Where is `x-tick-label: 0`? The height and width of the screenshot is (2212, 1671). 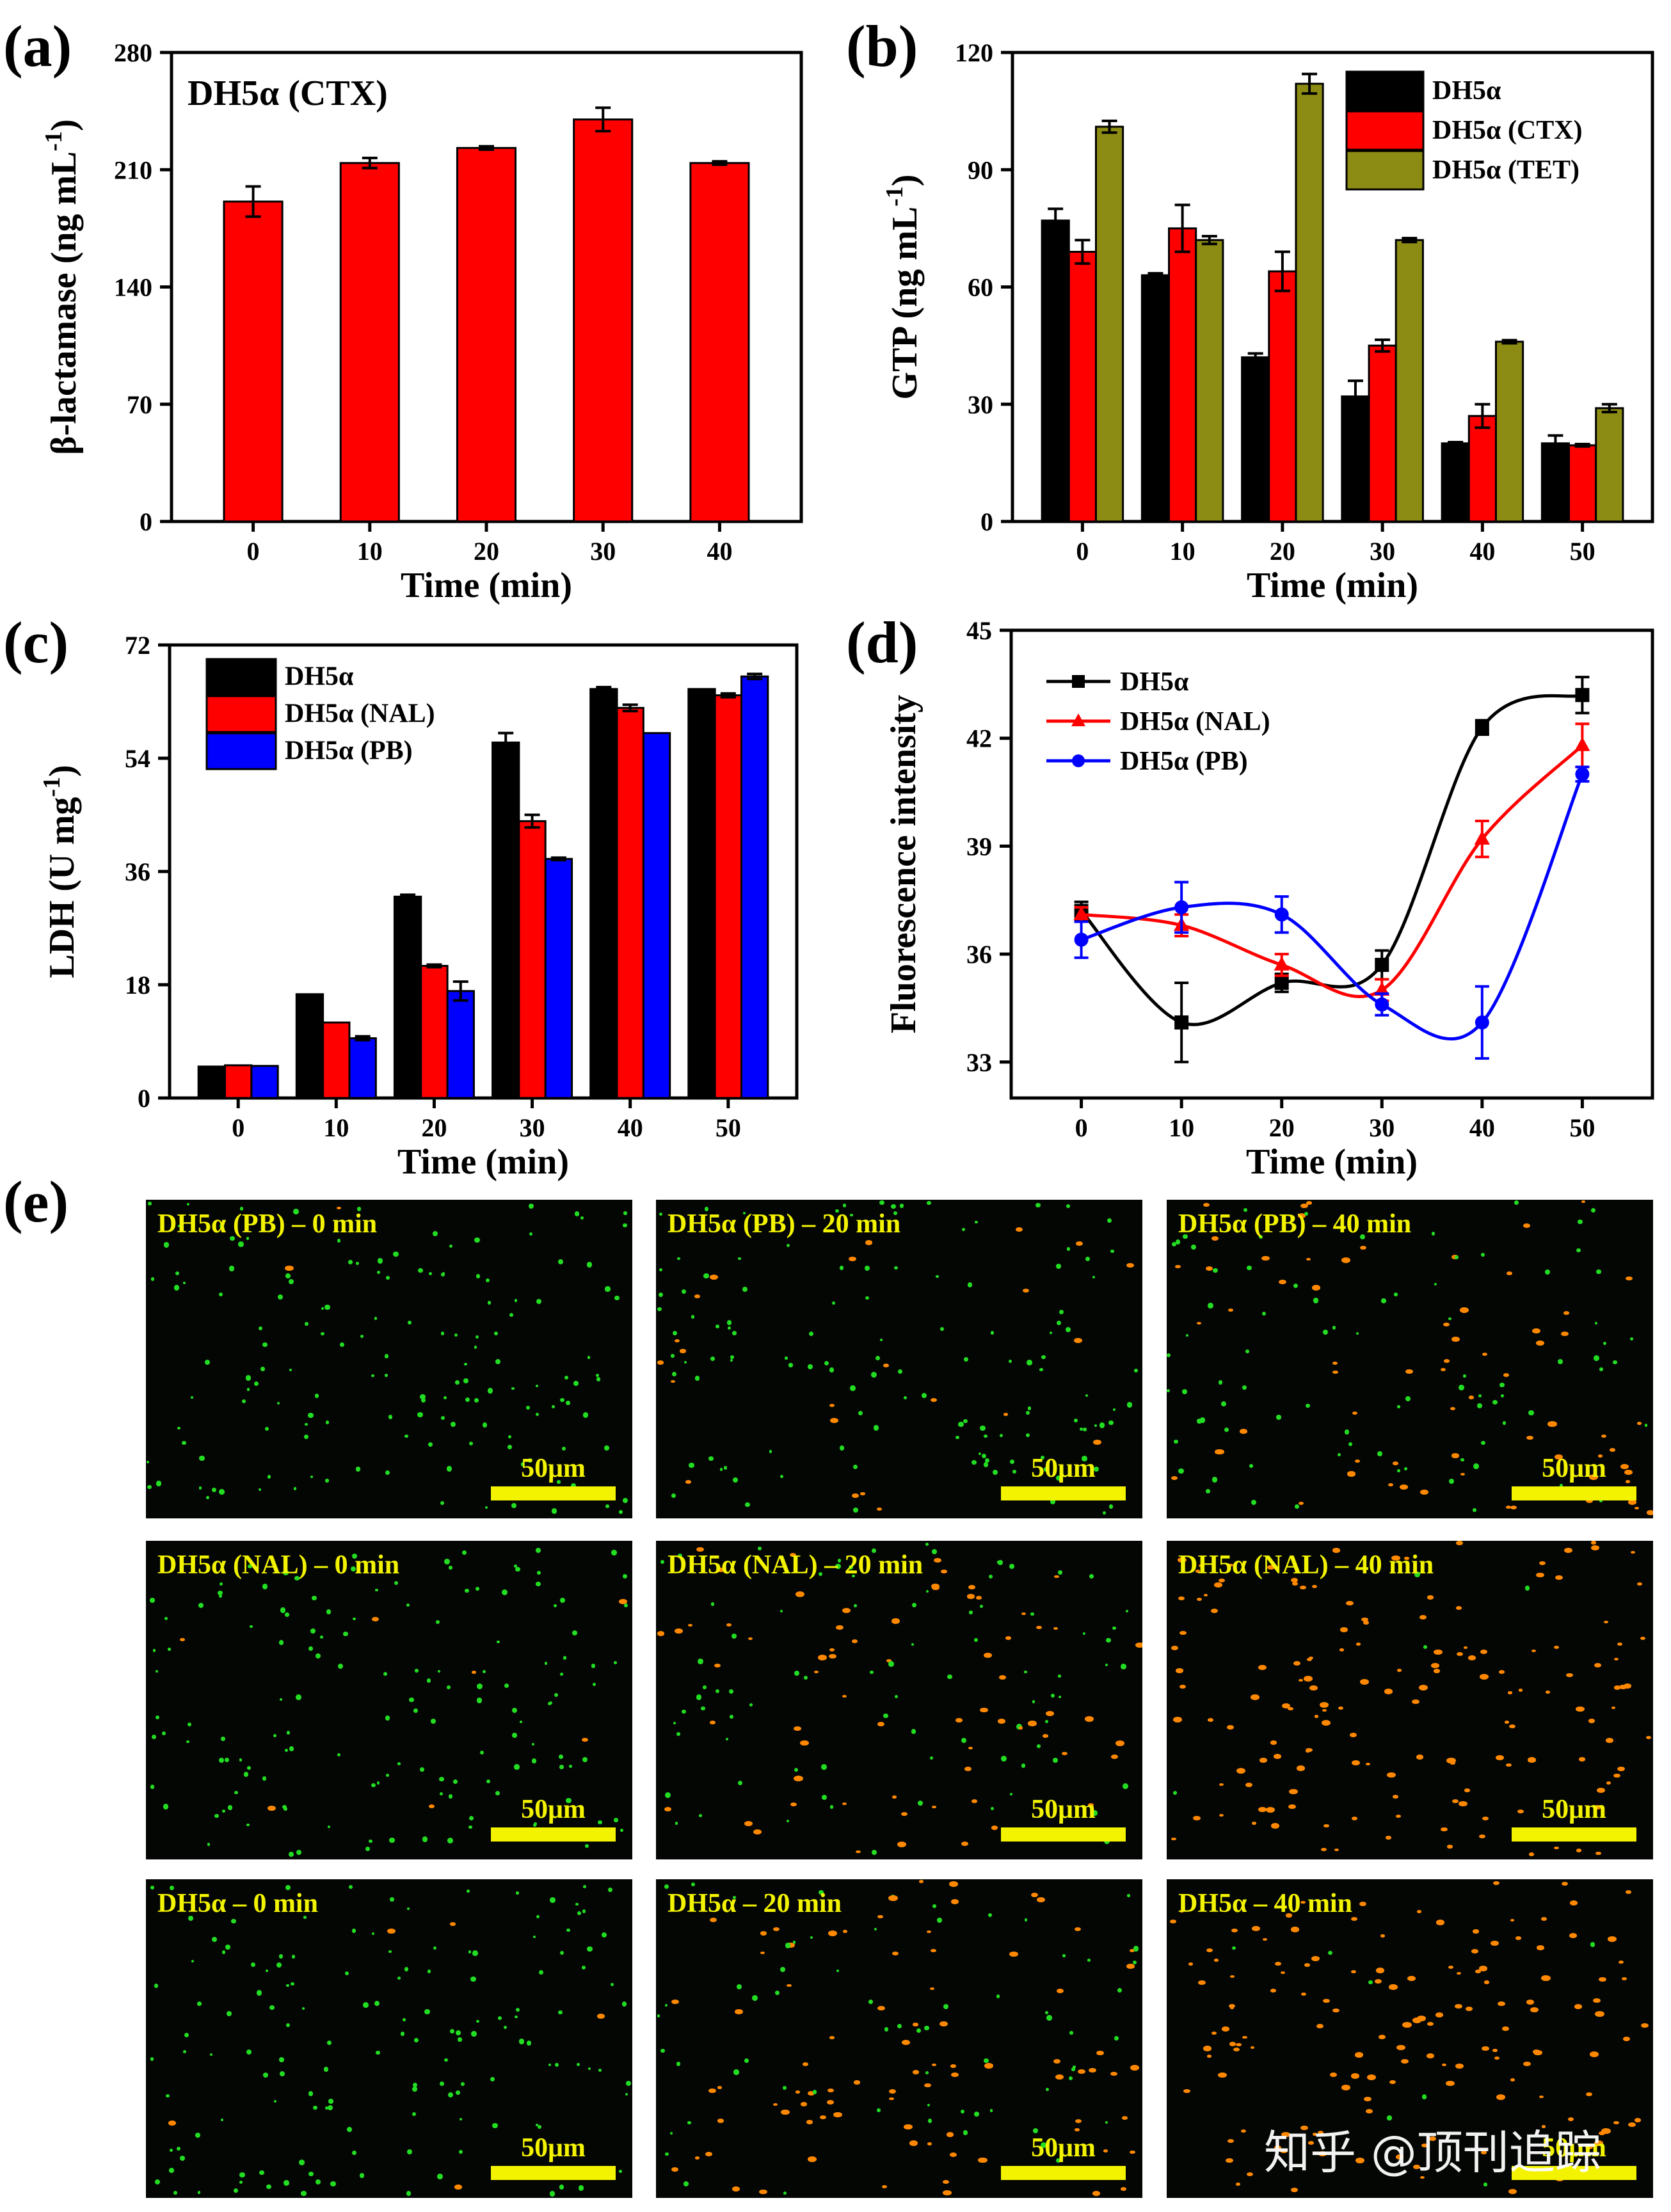 x-tick-label: 0 is located at coordinates (254, 552).